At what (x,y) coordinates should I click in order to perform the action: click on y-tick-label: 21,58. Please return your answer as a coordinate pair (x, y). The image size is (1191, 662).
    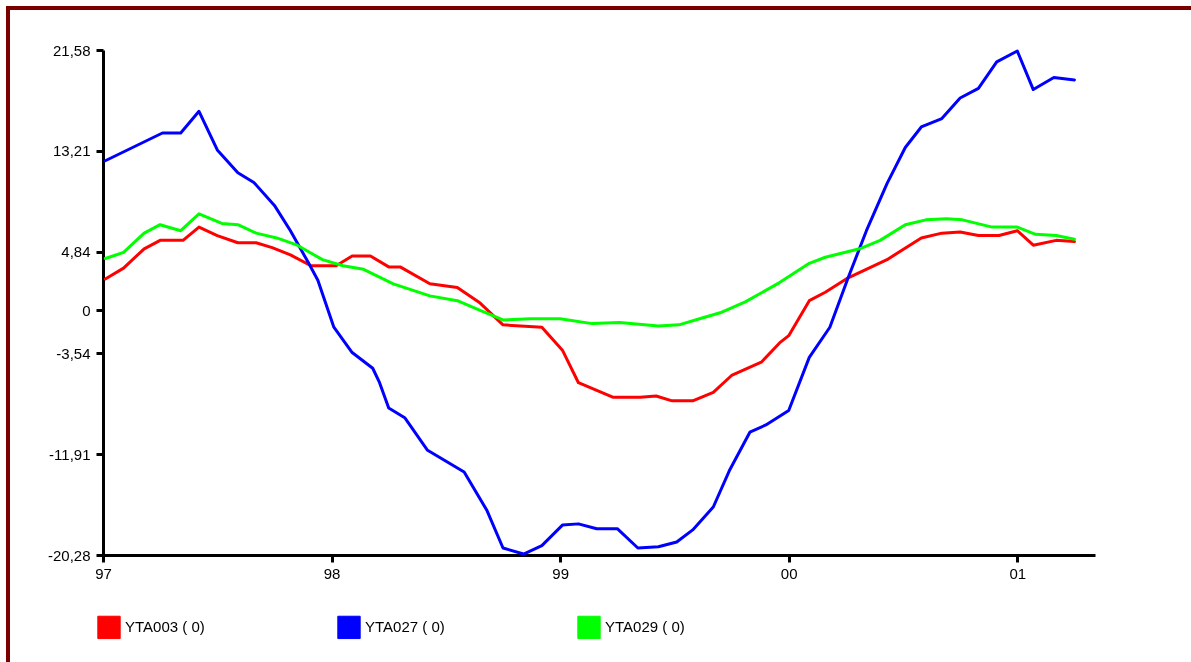
    Looking at the image, I should click on (71, 50).